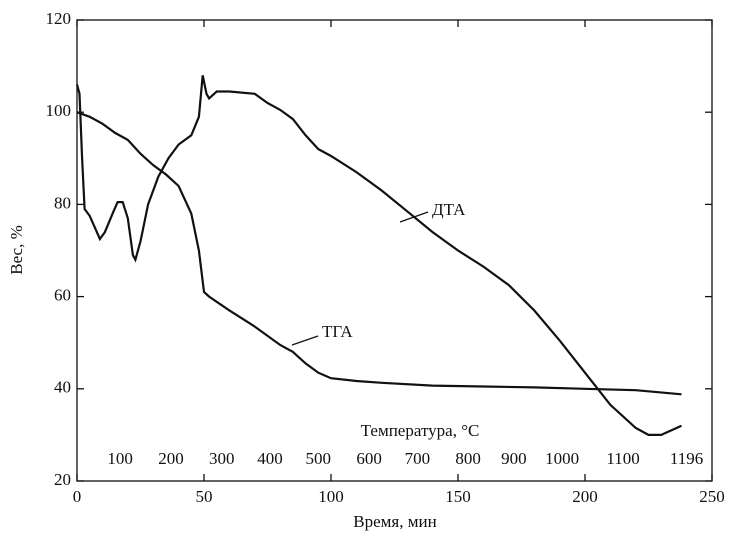  What do you see at coordinates (16, 250) in the screenshot?
I see `y-axis-label: Вес, %` at bounding box center [16, 250].